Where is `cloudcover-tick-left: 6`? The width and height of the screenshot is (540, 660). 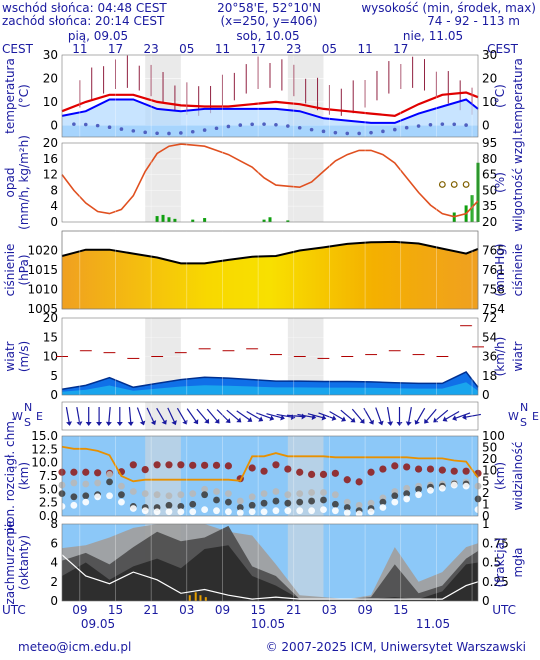
cloudcover-tick-left: 6 is located at coordinates (54, 543).